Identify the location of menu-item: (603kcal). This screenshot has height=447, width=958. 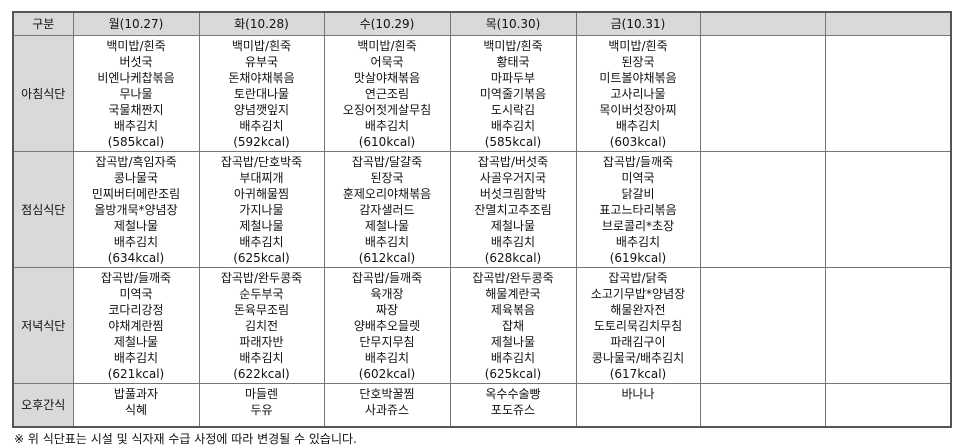
(638, 142).